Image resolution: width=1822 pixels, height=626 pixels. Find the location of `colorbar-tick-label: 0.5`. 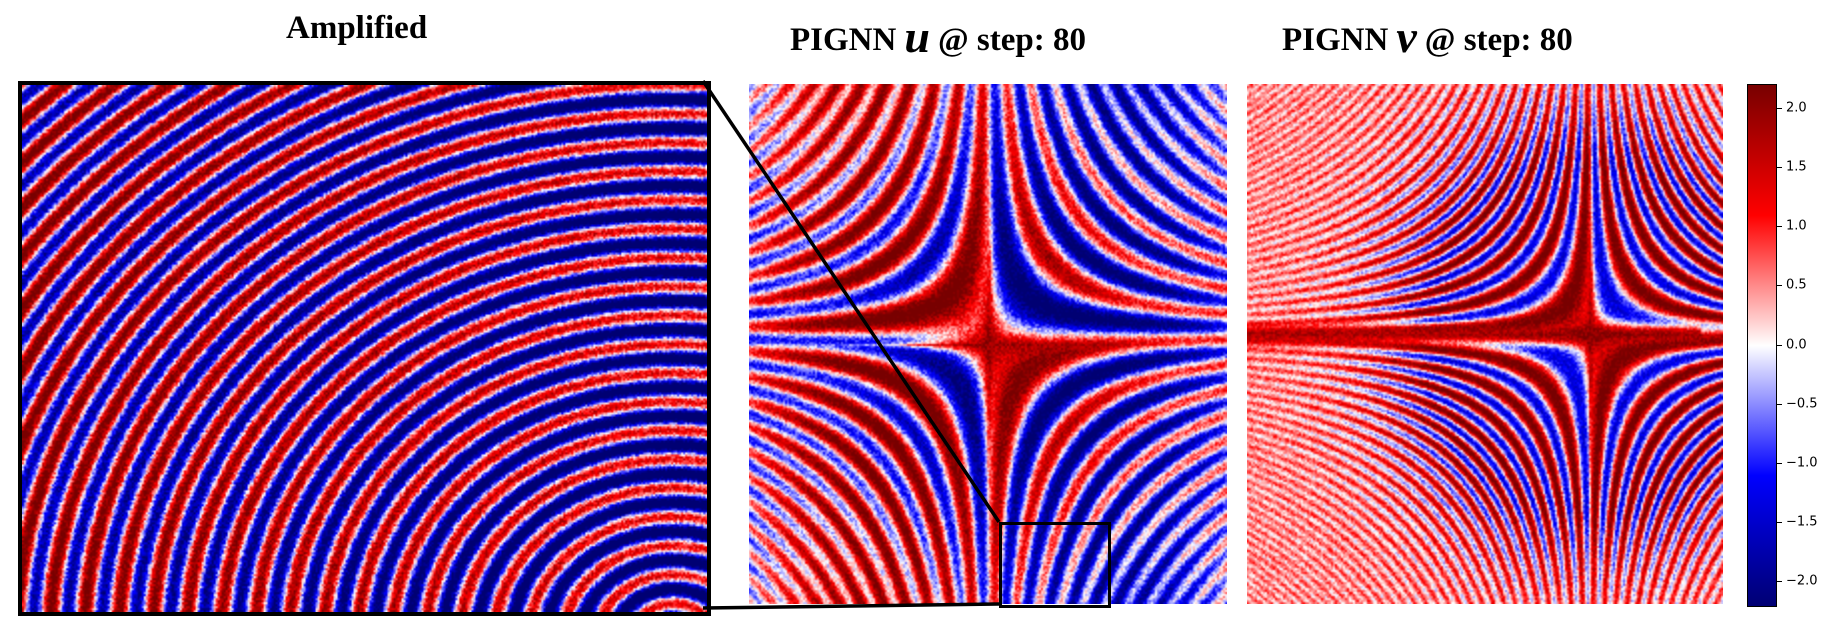

colorbar-tick-label: 0.5 is located at coordinates (1796, 285).